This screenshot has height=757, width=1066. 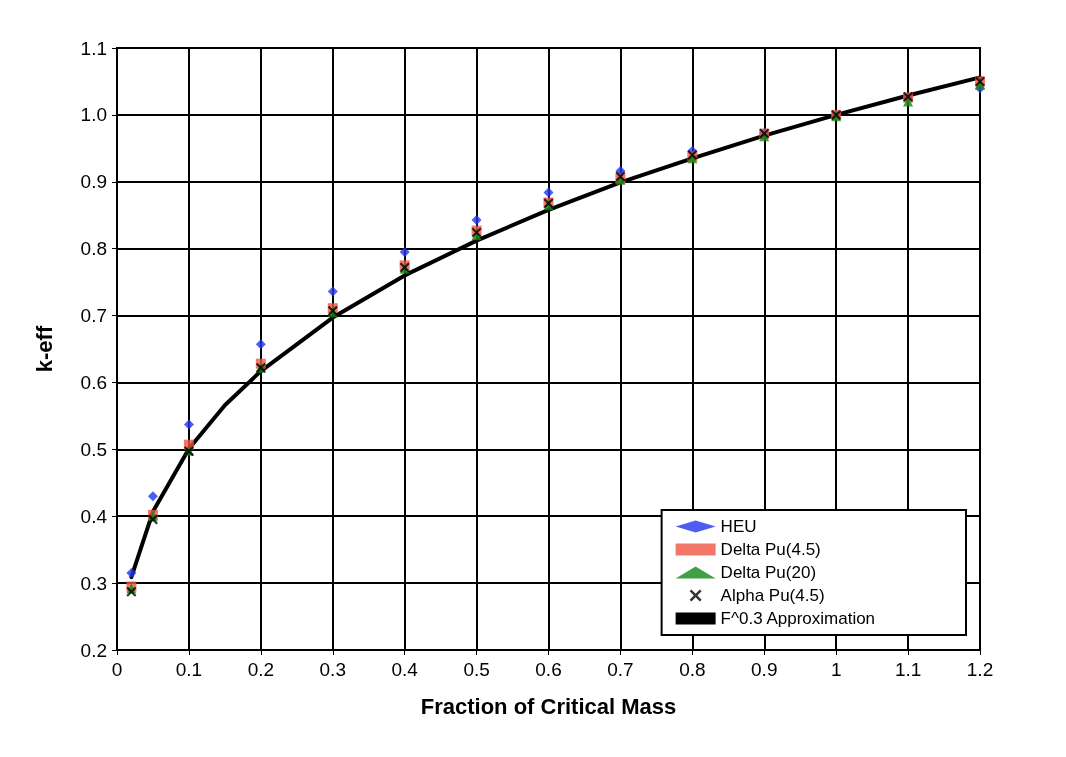 What do you see at coordinates (117, 669) in the screenshot?
I see `x-tick-label: 0` at bounding box center [117, 669].